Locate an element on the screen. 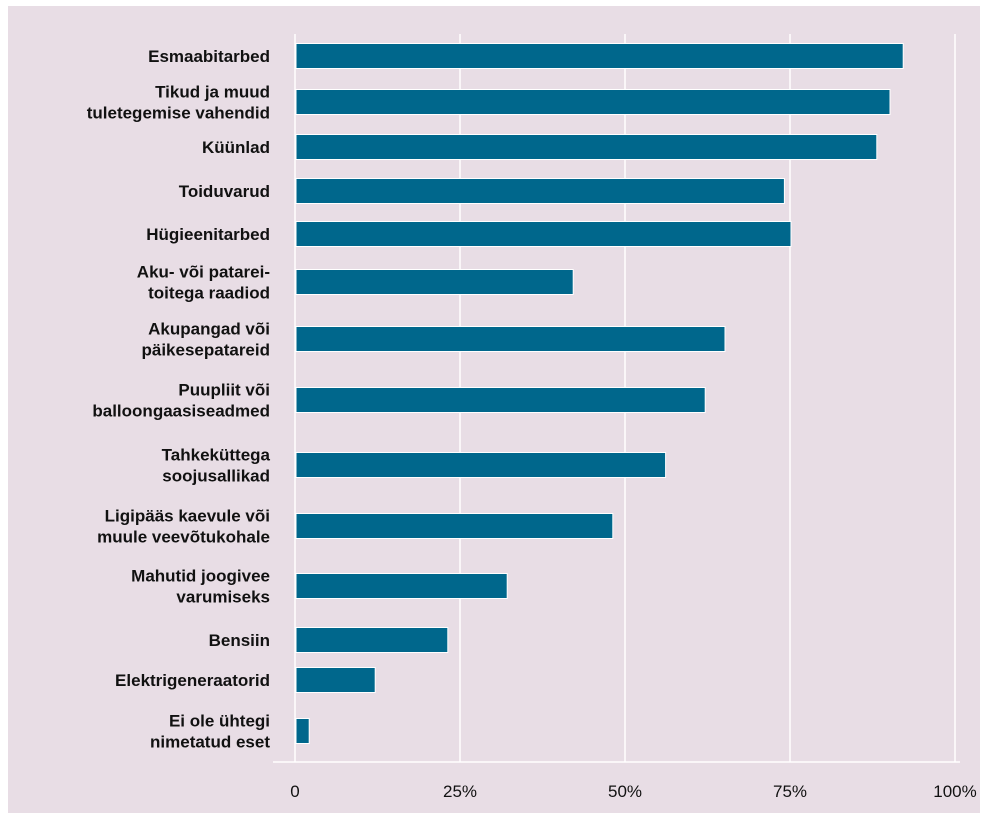 The image size is (987, 820). category-label-13-1: nimetatud eset is located at coordinates (210, 742).